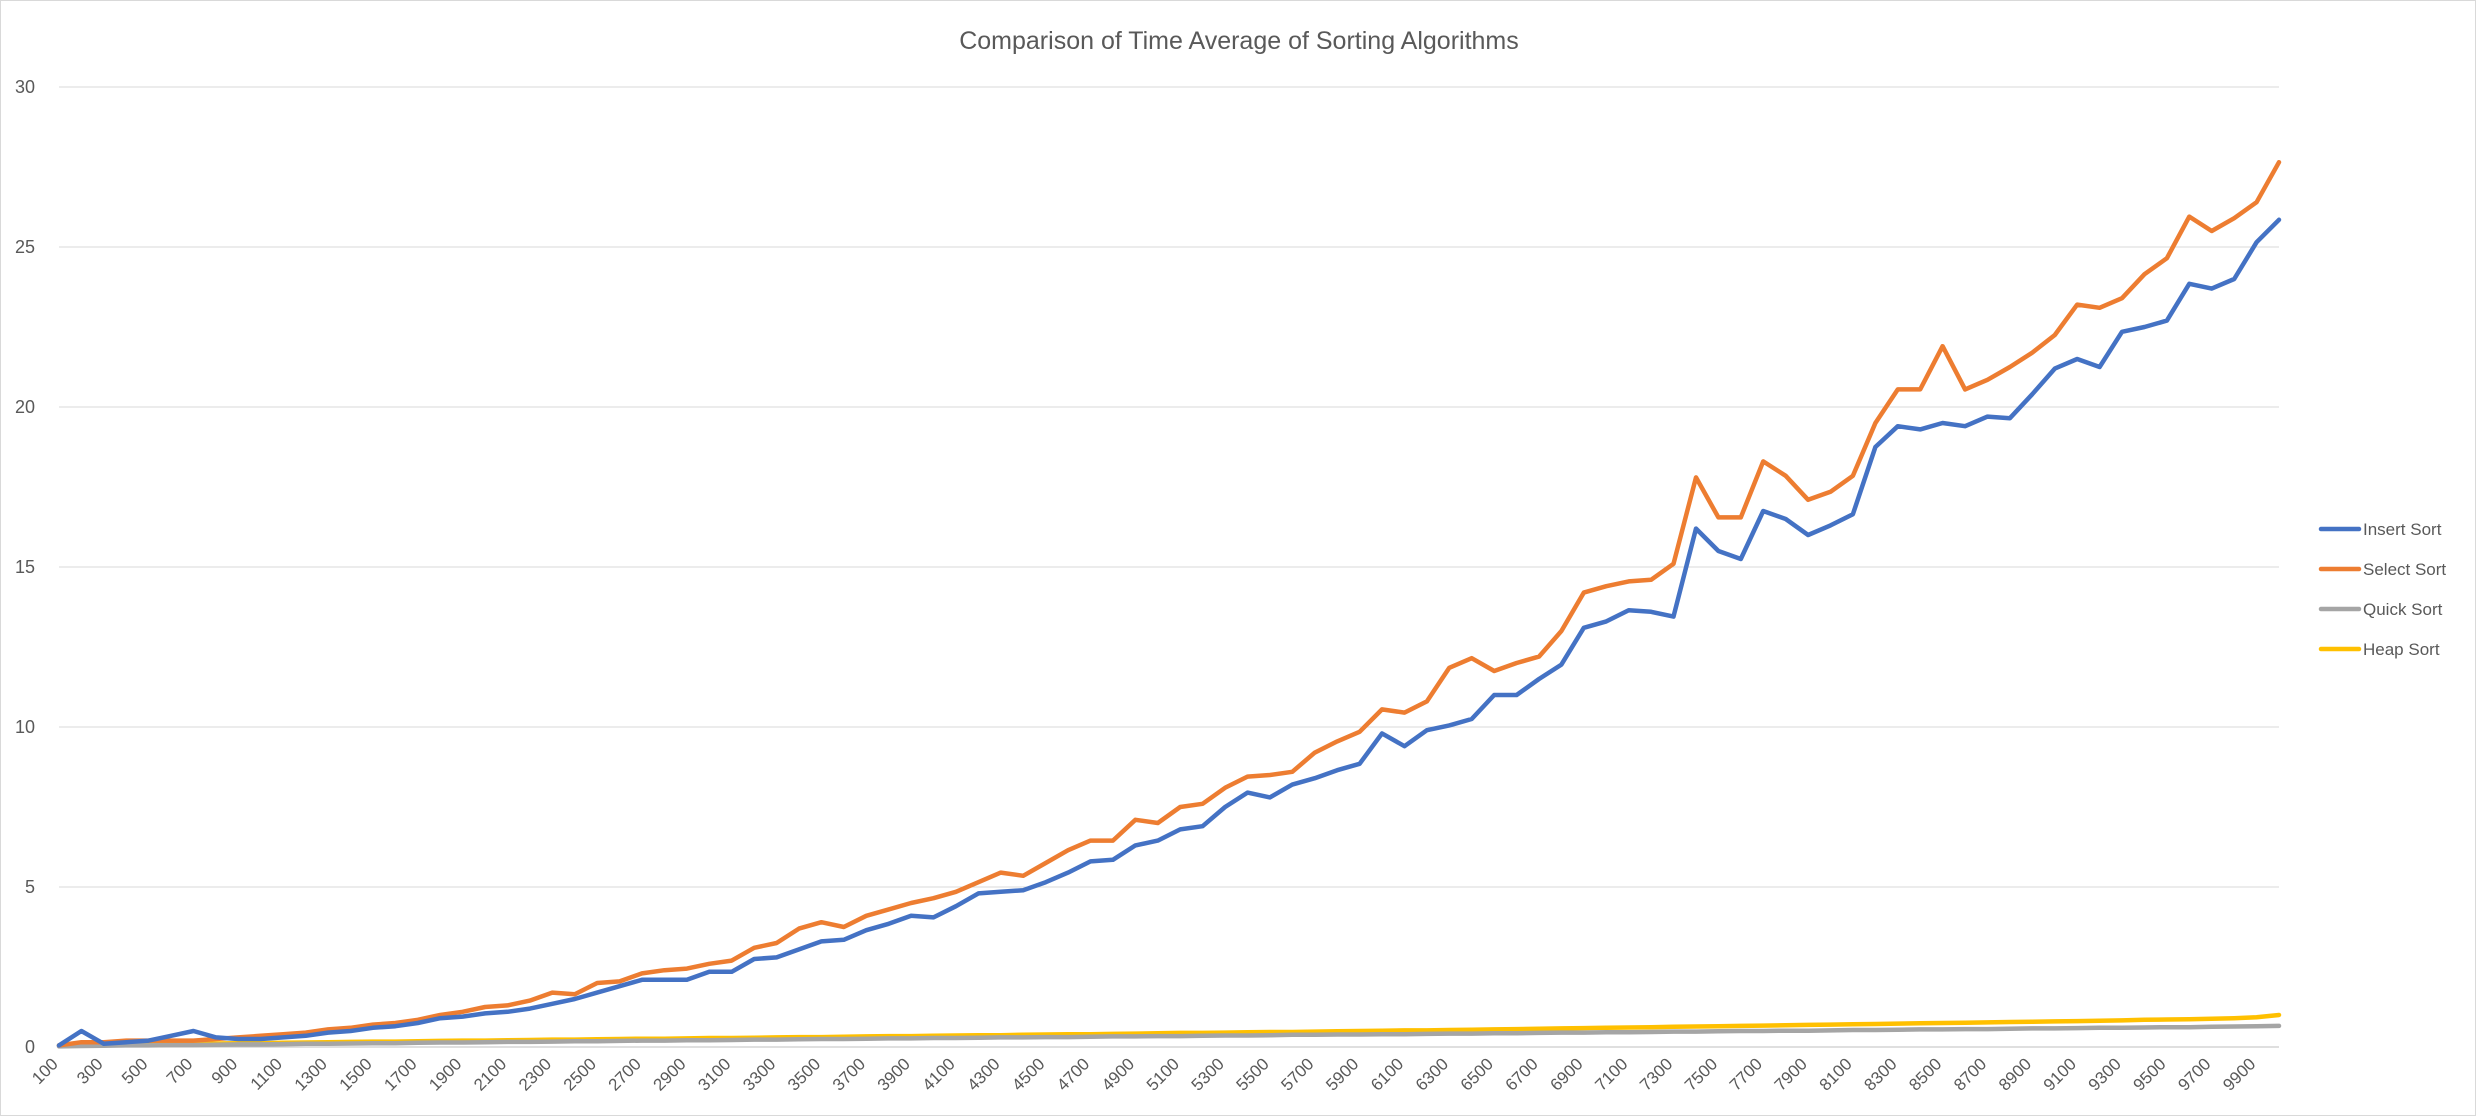  I want to click on x-tick-label: 4900, so click(1118, 1074).